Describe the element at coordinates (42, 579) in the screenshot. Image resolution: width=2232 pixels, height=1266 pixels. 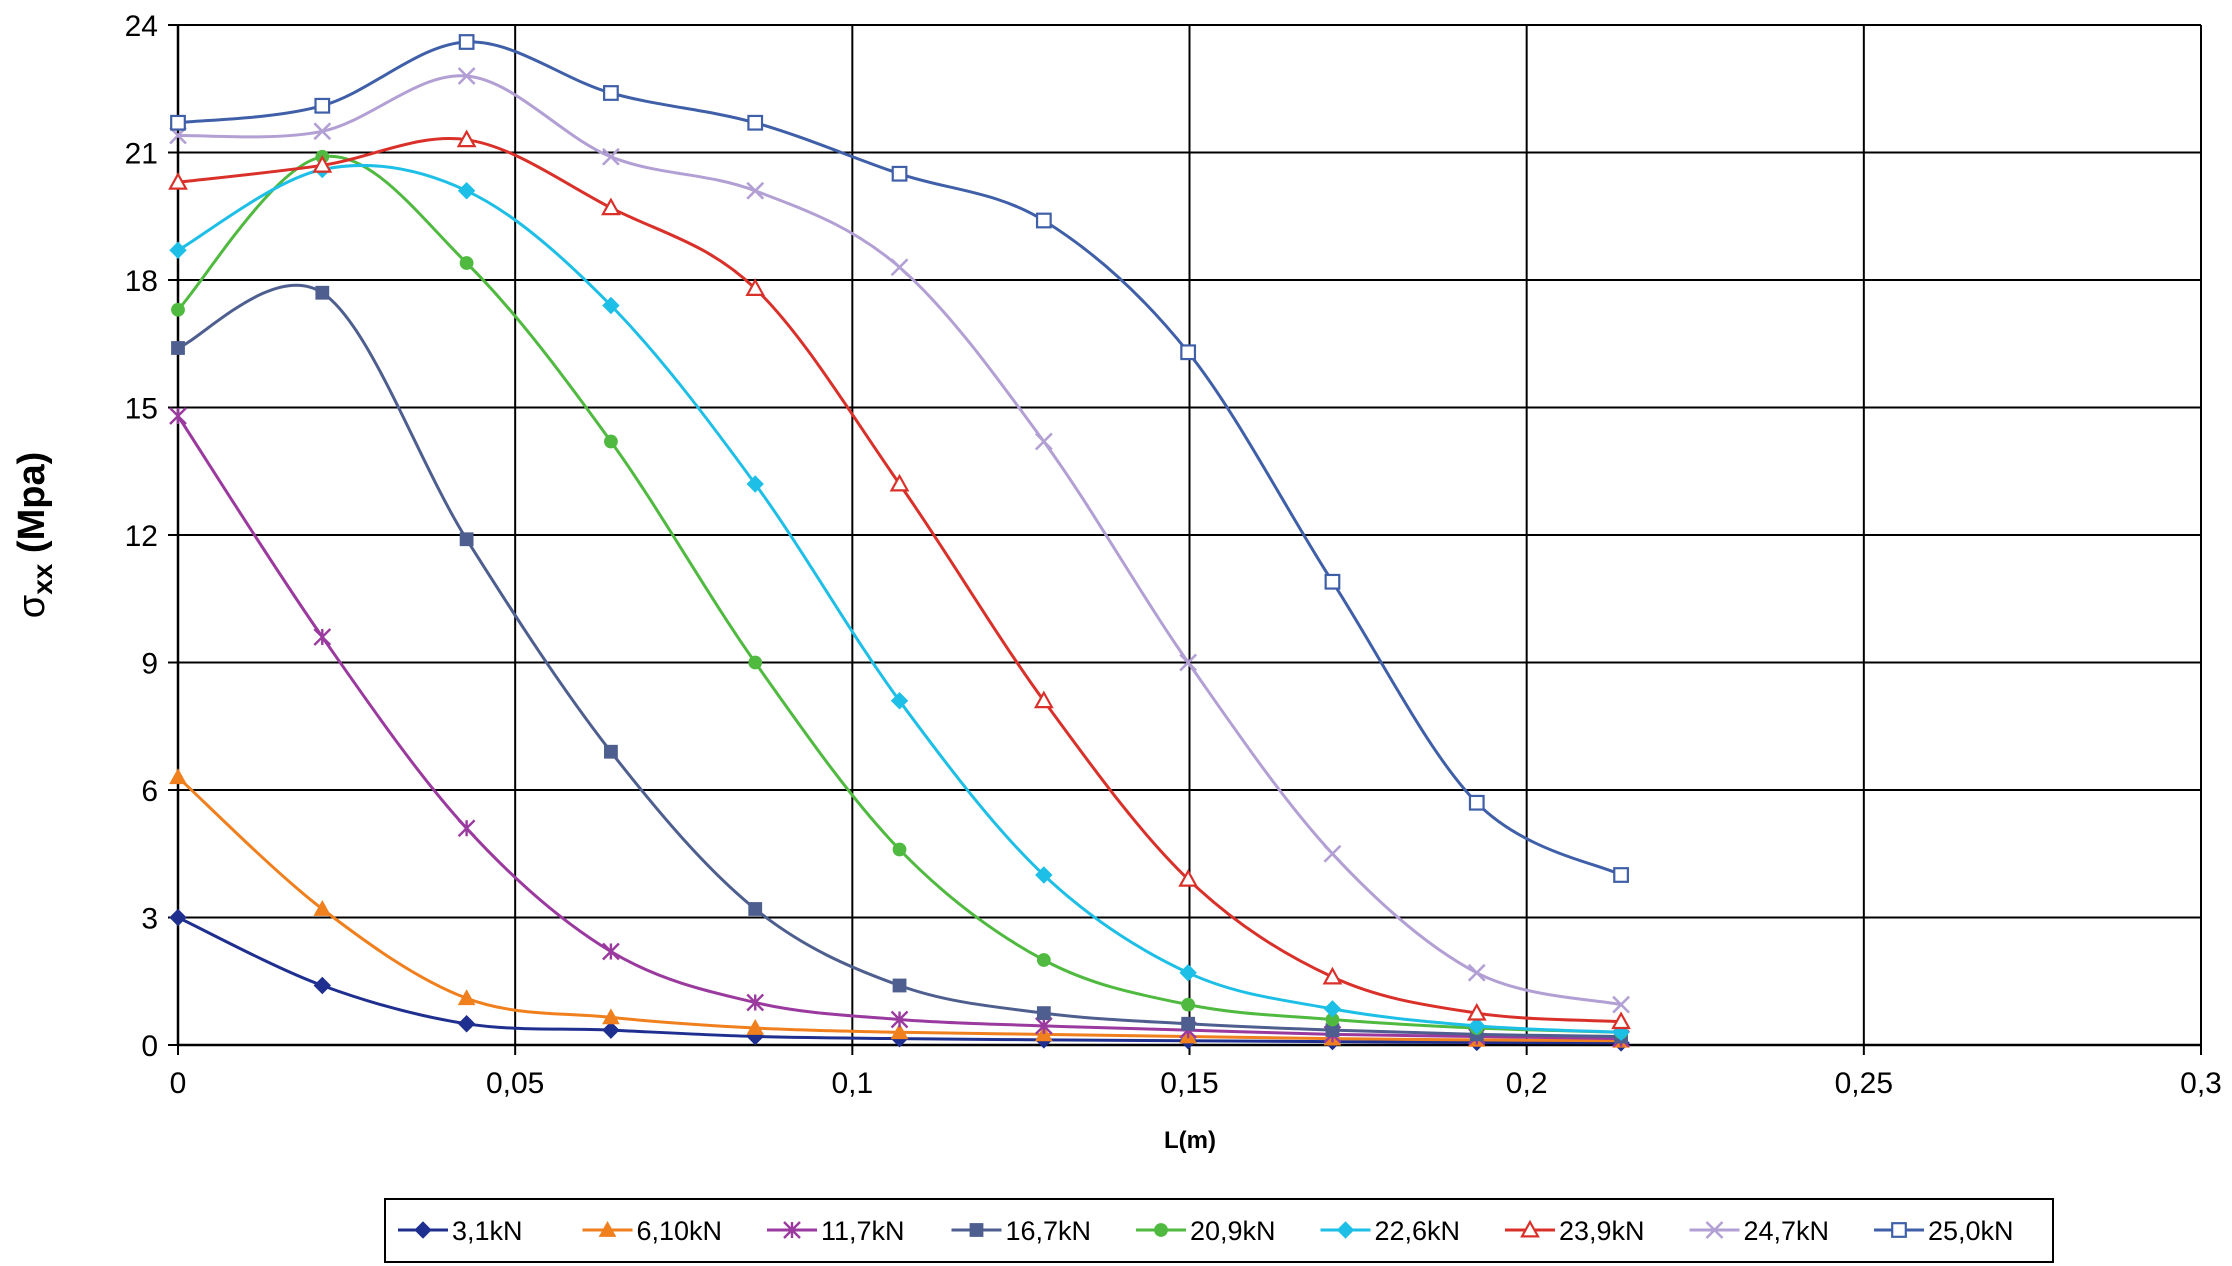
I see `y-axis-label-sub: xx` at that location.